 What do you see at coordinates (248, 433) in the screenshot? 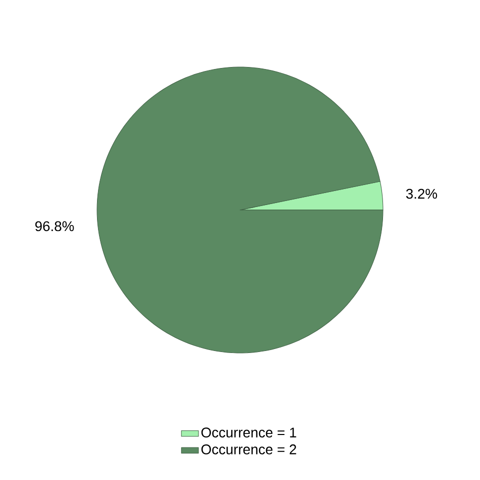
I see `legend-label: Occurrence = 1` at bounding box center [248, 433].